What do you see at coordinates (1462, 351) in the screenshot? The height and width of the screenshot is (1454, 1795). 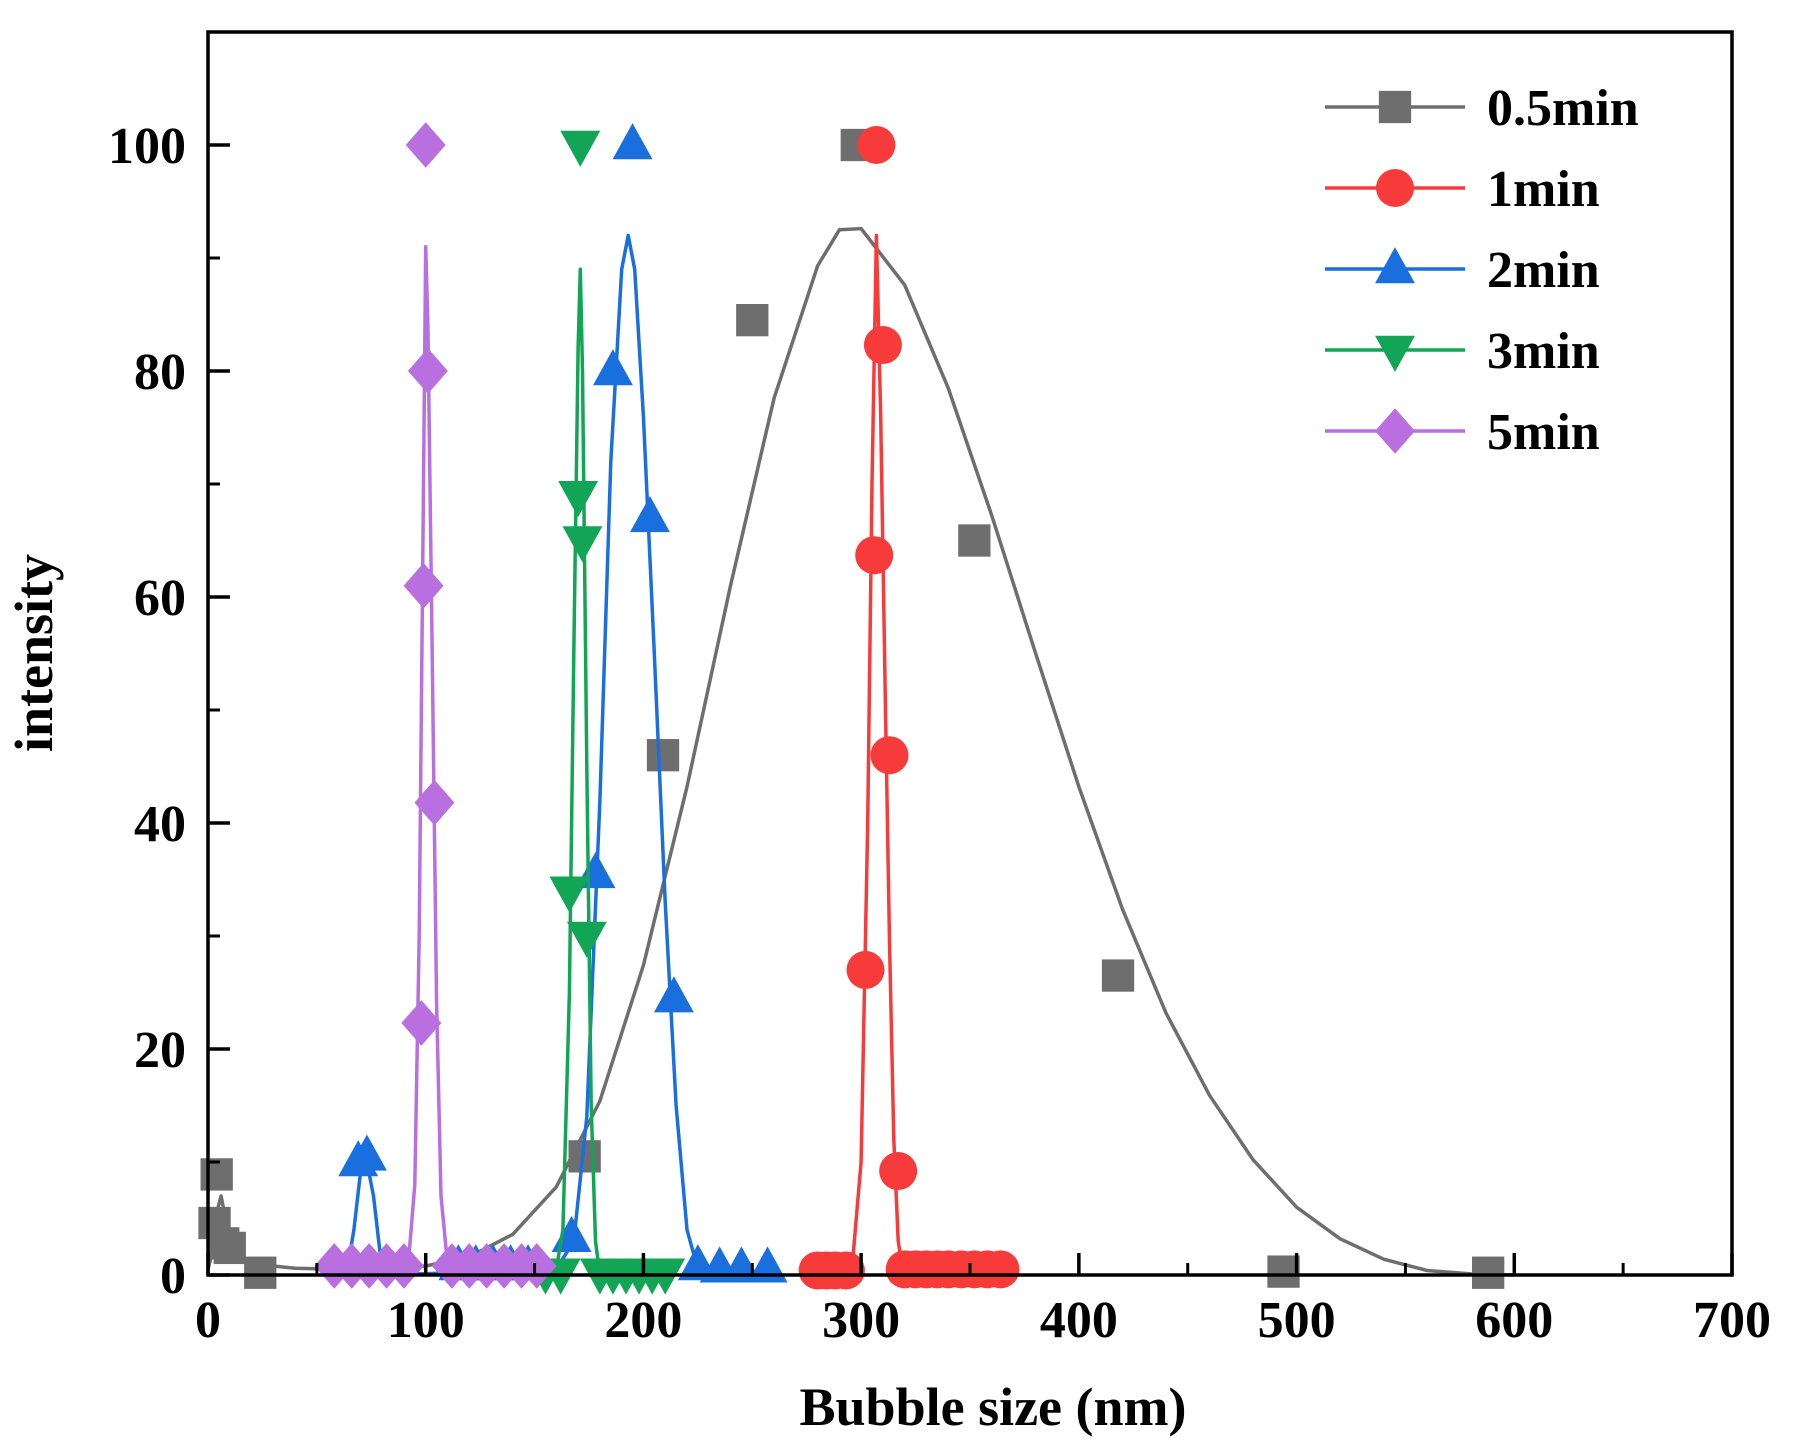 I see `legend-item-3min: 3min` at bounding box center [1462, 351].